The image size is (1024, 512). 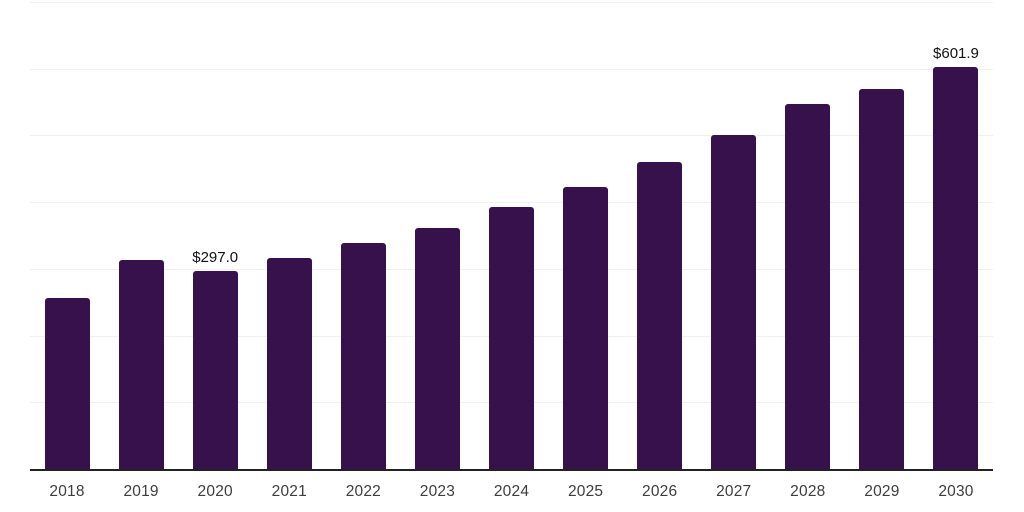 What do you see at coordinates (67, 491) in the screenshot?
I see `x-tick-2018: 2018` at bounding box center [67, 491].